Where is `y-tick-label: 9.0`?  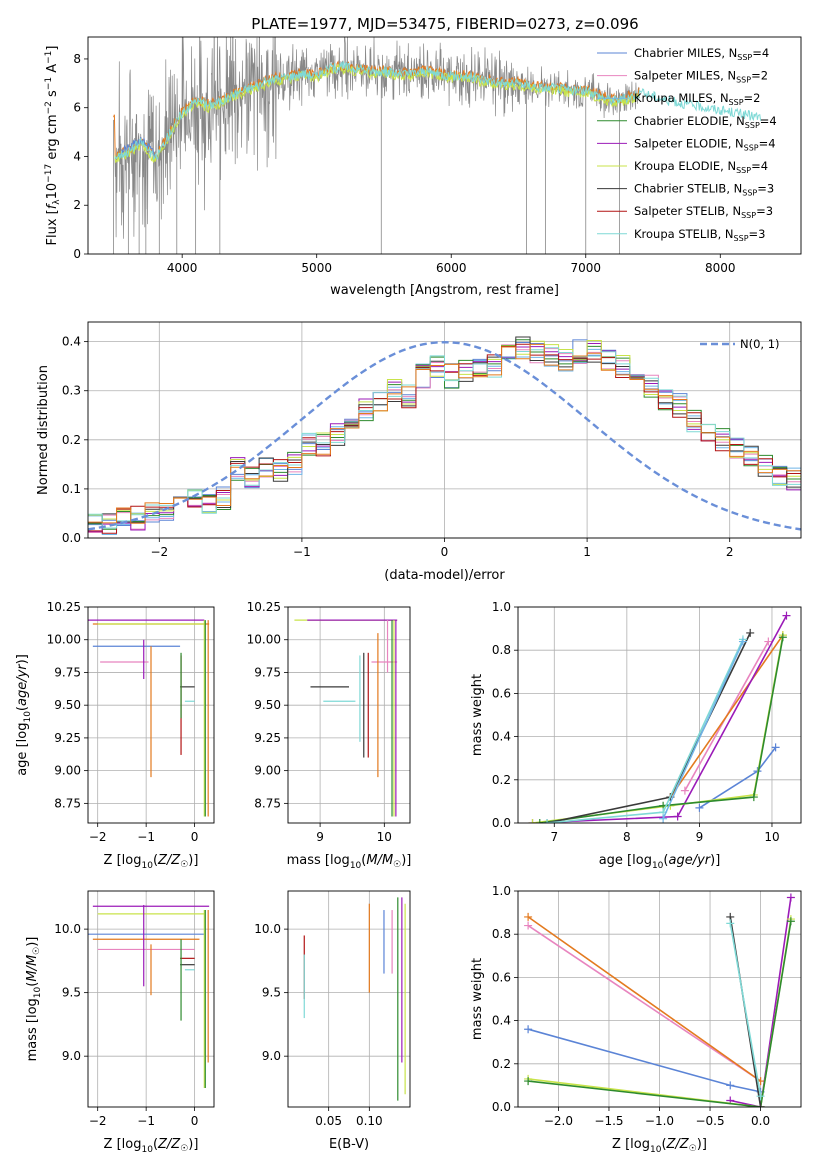 y-tick-label: 9.0 is located at coordinates (71, 1056).